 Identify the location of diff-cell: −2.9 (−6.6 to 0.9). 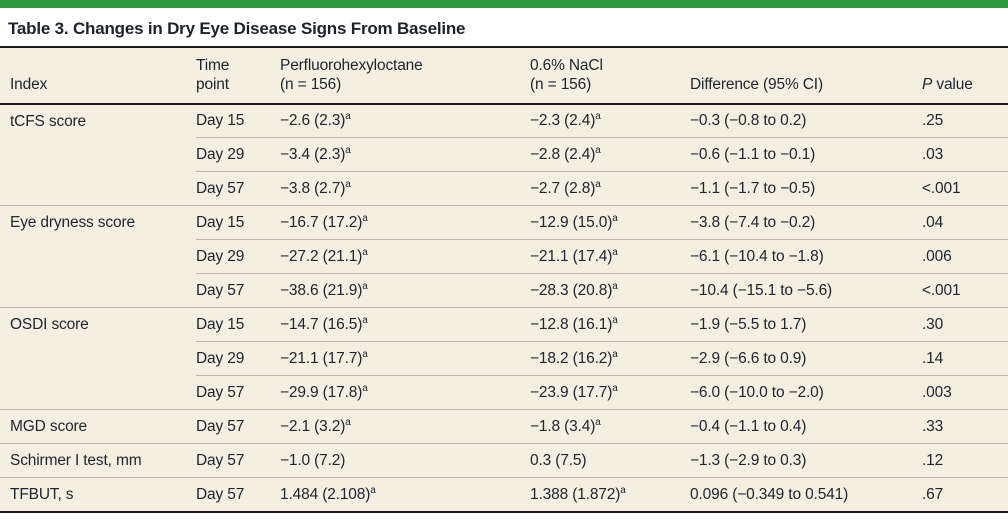
(806, 358).